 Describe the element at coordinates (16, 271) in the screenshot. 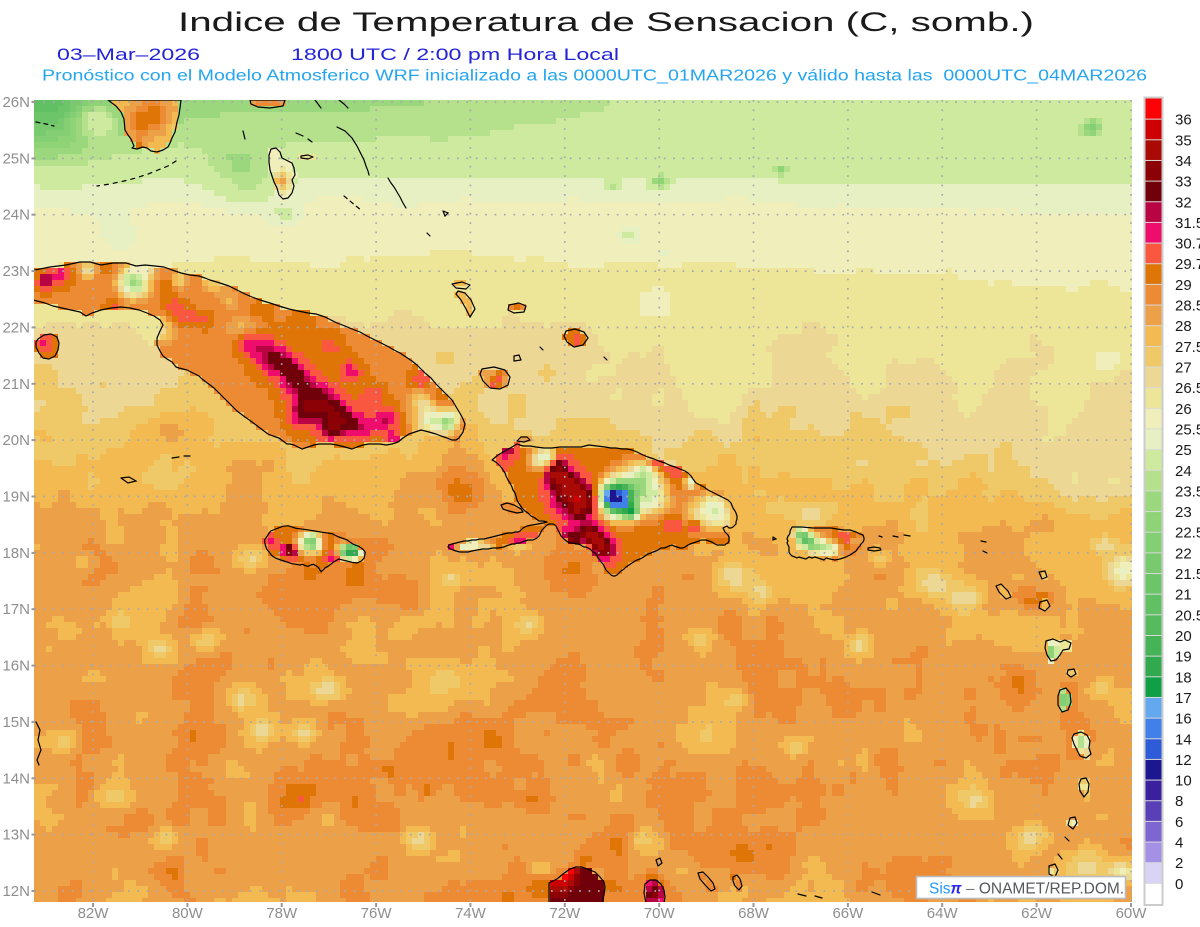

I see `svg-text: 23N` at that location.